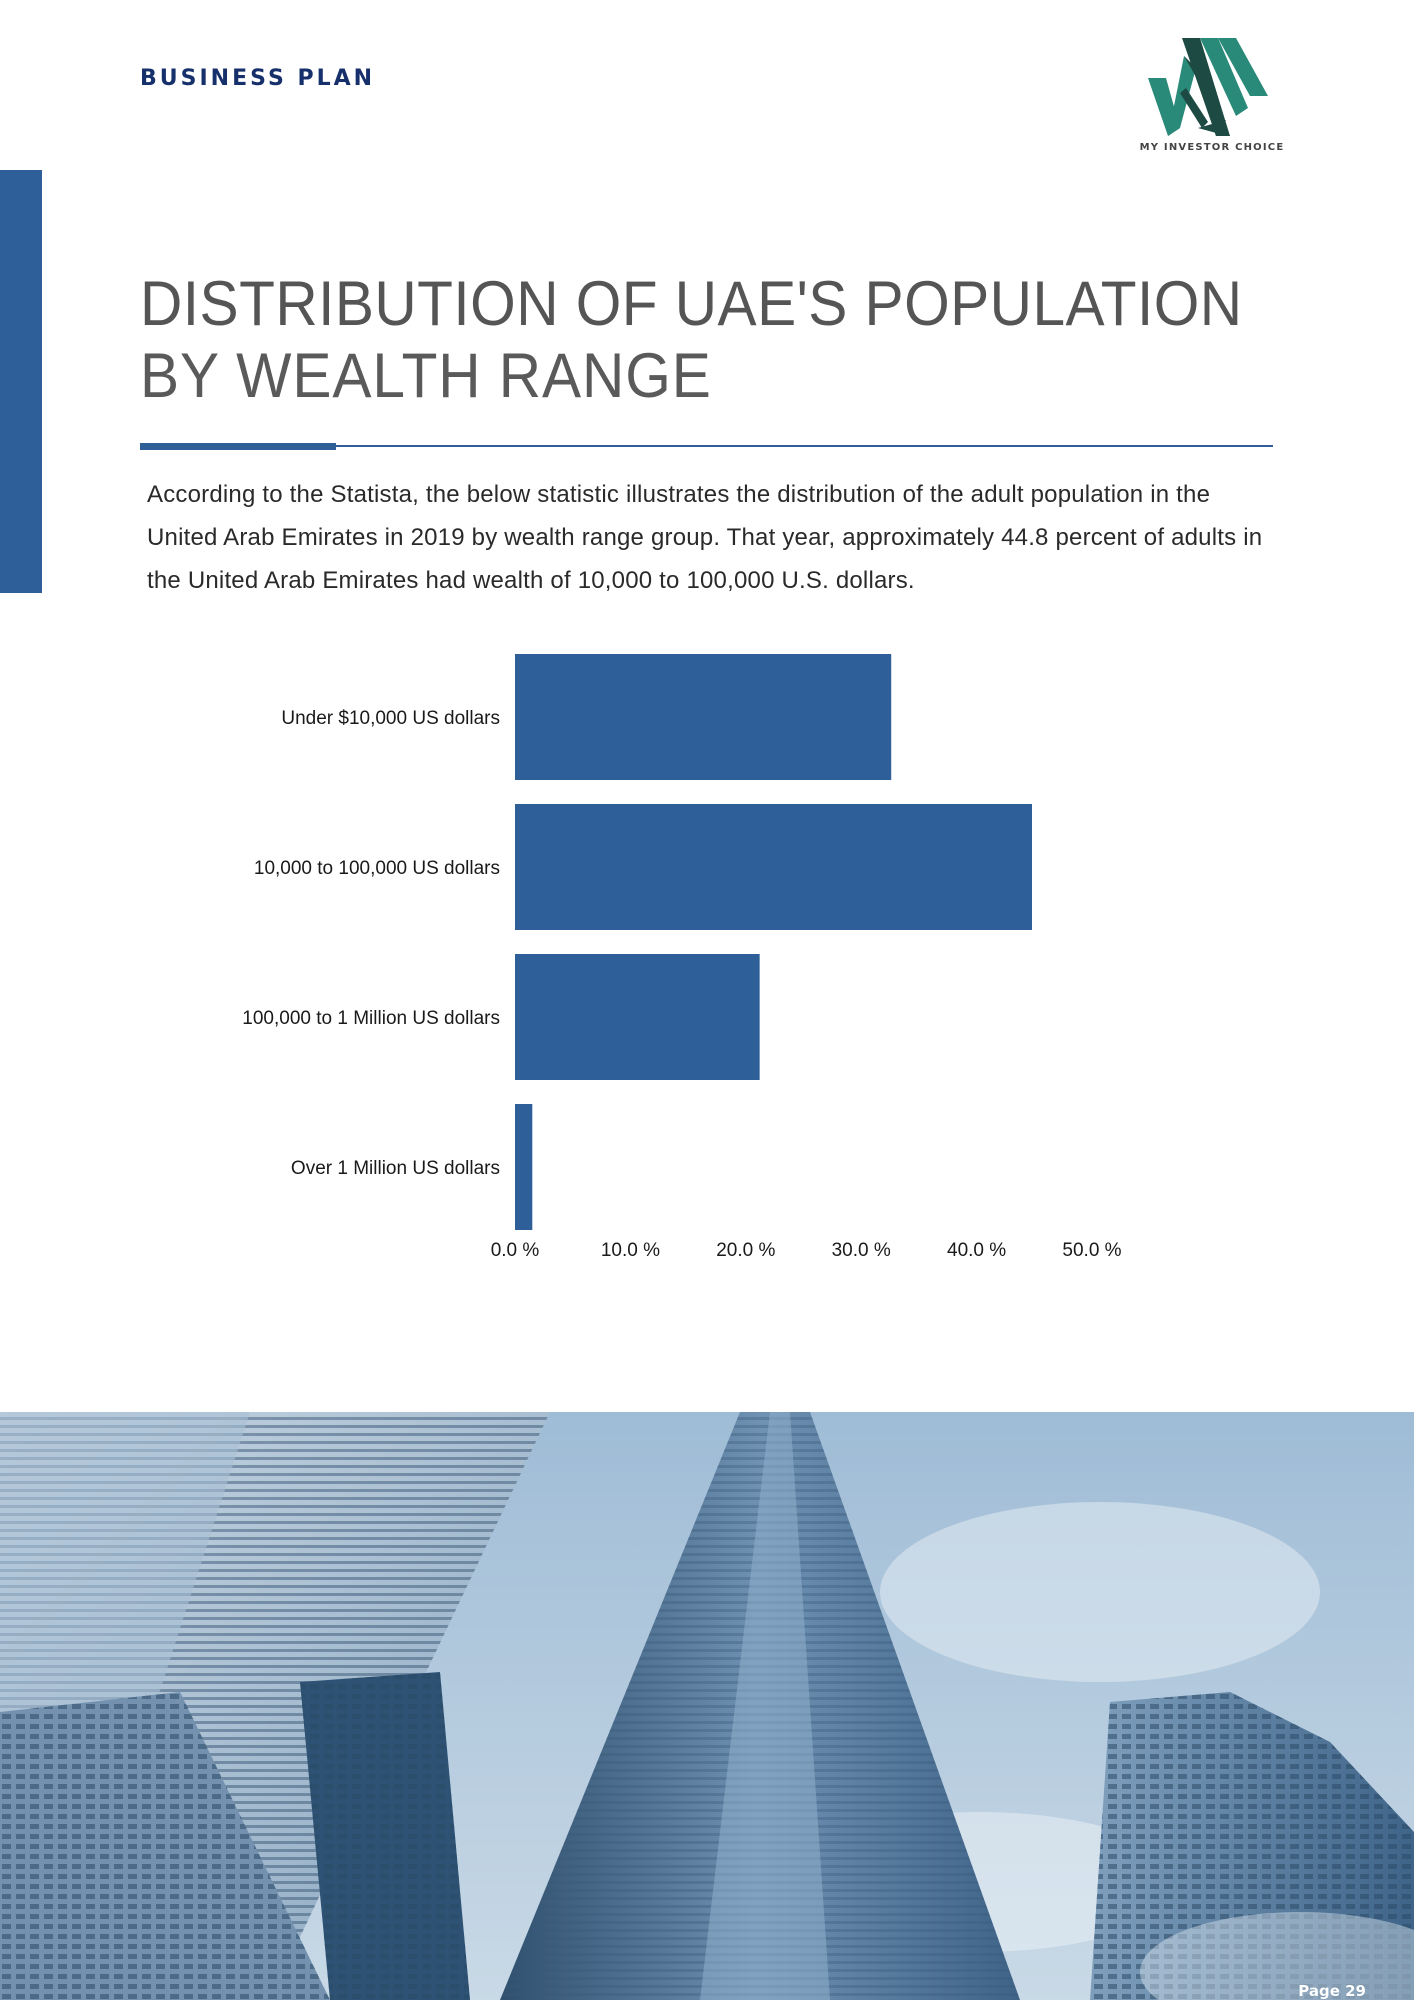 Image resolution: width=1414 pixels, height=2000 pixels. I want to click on left-accent-bar, so click(21, 381).